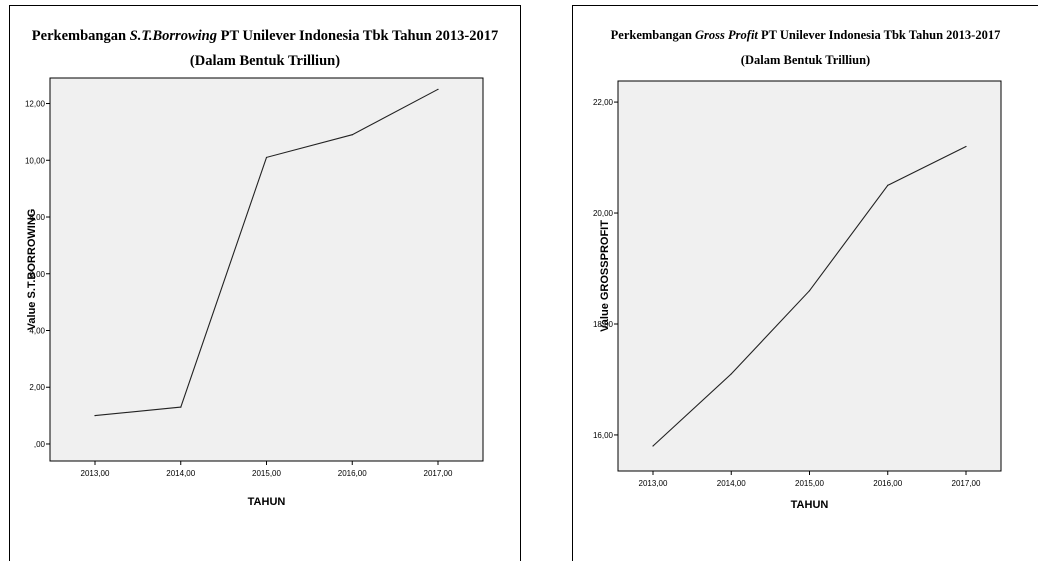 This screenshot has width=1038, height=562. Describe the element at coordinates (37, 387) in the screenshot. I see `y-tick-label: 2,00` at that location.